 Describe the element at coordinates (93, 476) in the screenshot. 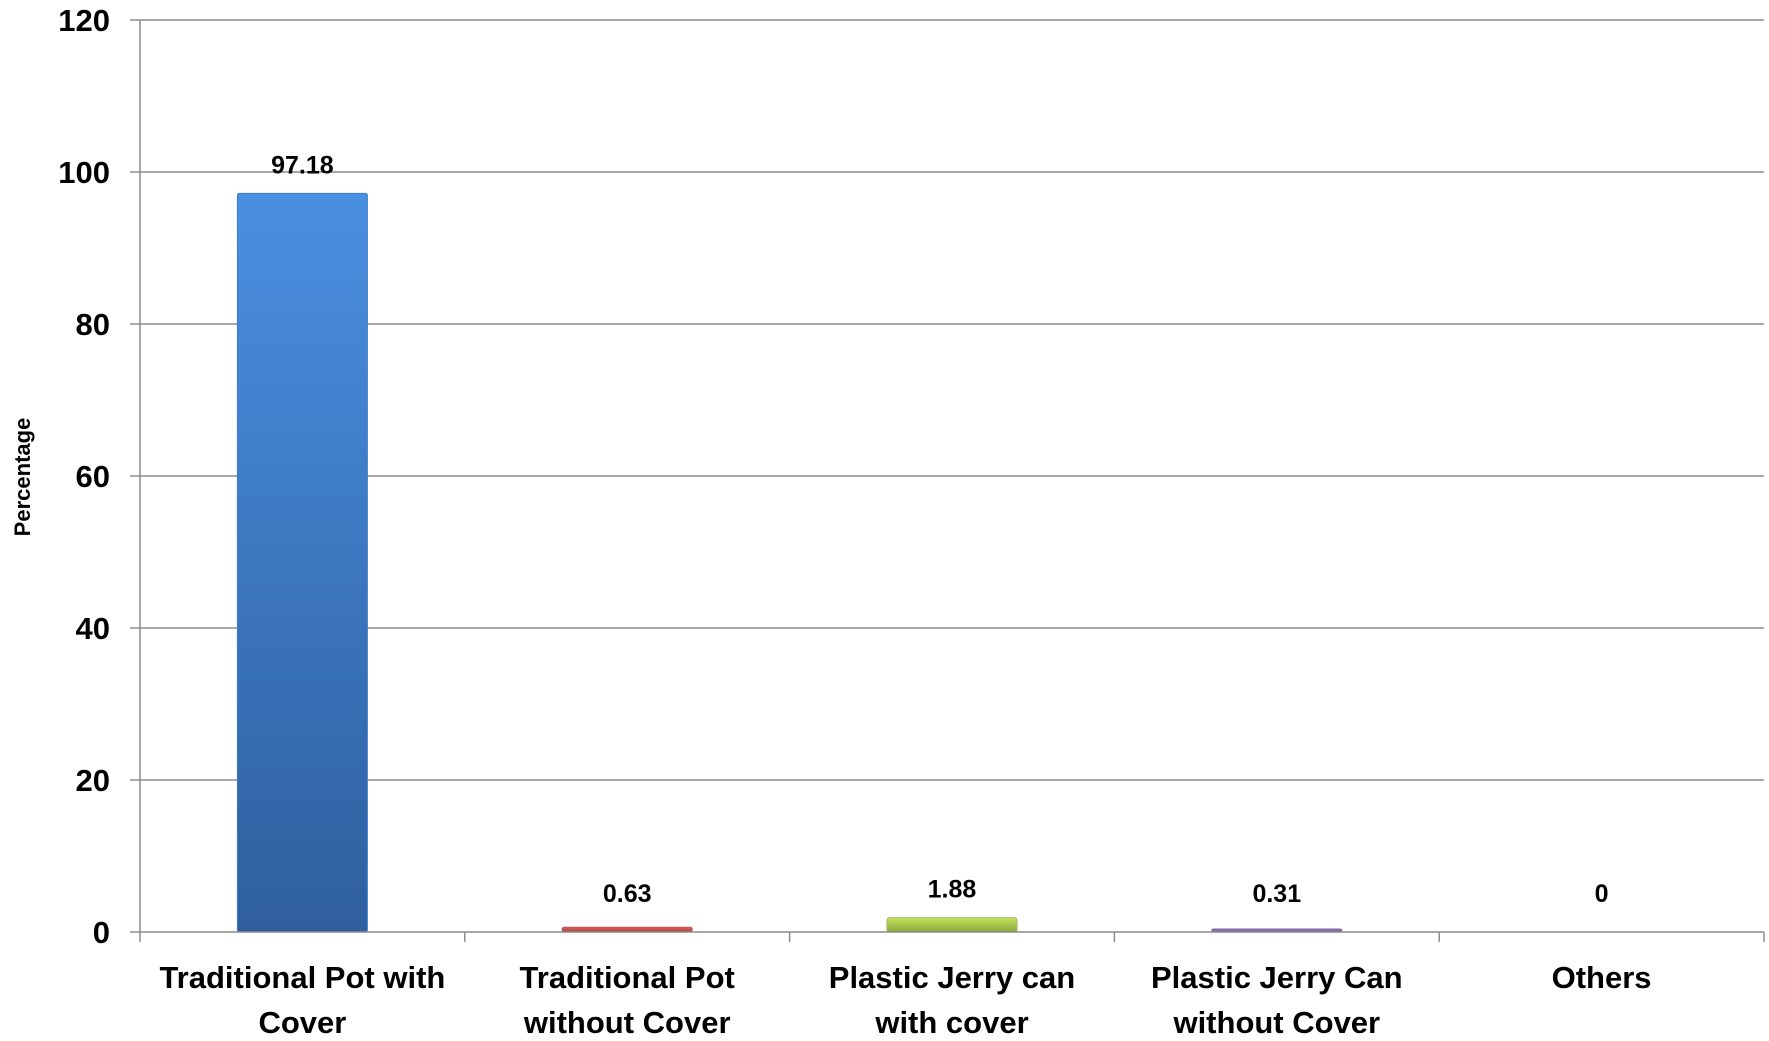

I see `y-tick-label: 60` at that location.